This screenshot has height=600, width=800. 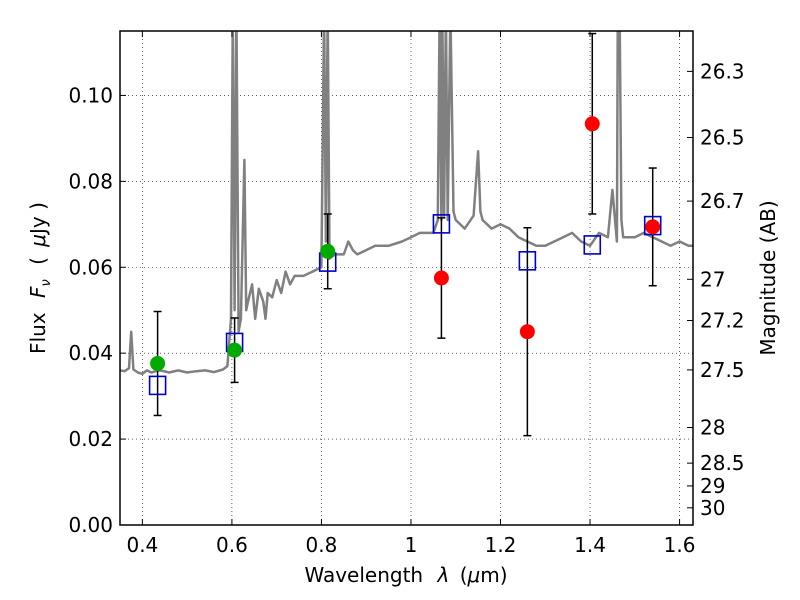 I want to click on y2-tick-label: 27.5, so click(x=722, y=370).